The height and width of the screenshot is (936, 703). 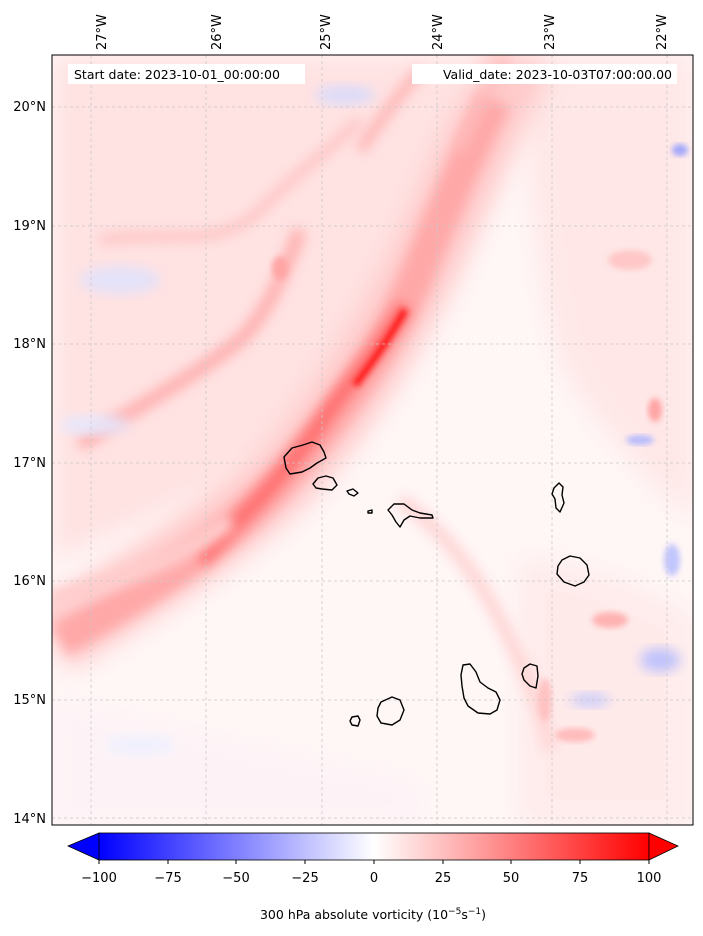 What do you see at coordinates (663, 846) in the screenshot?
I see `colorbar-extend-max` at bounding box center [663, 846].